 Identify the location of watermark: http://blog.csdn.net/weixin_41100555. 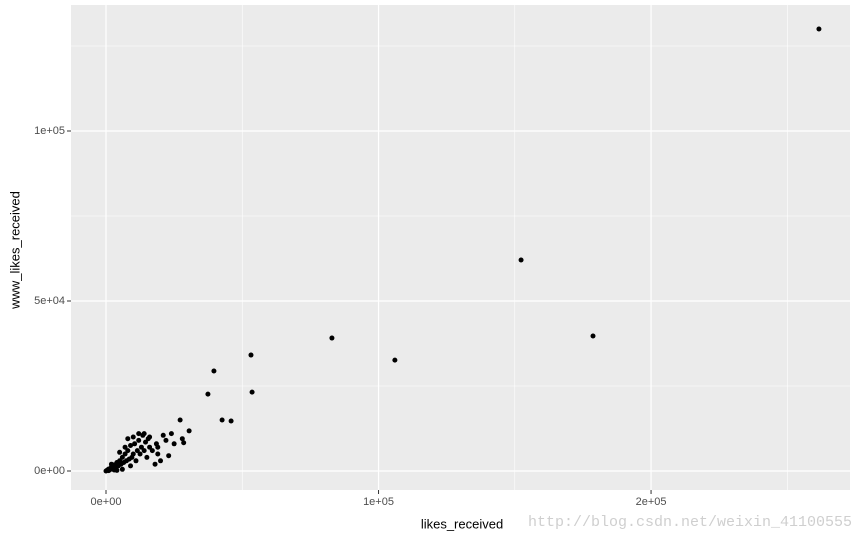
(690, 522).